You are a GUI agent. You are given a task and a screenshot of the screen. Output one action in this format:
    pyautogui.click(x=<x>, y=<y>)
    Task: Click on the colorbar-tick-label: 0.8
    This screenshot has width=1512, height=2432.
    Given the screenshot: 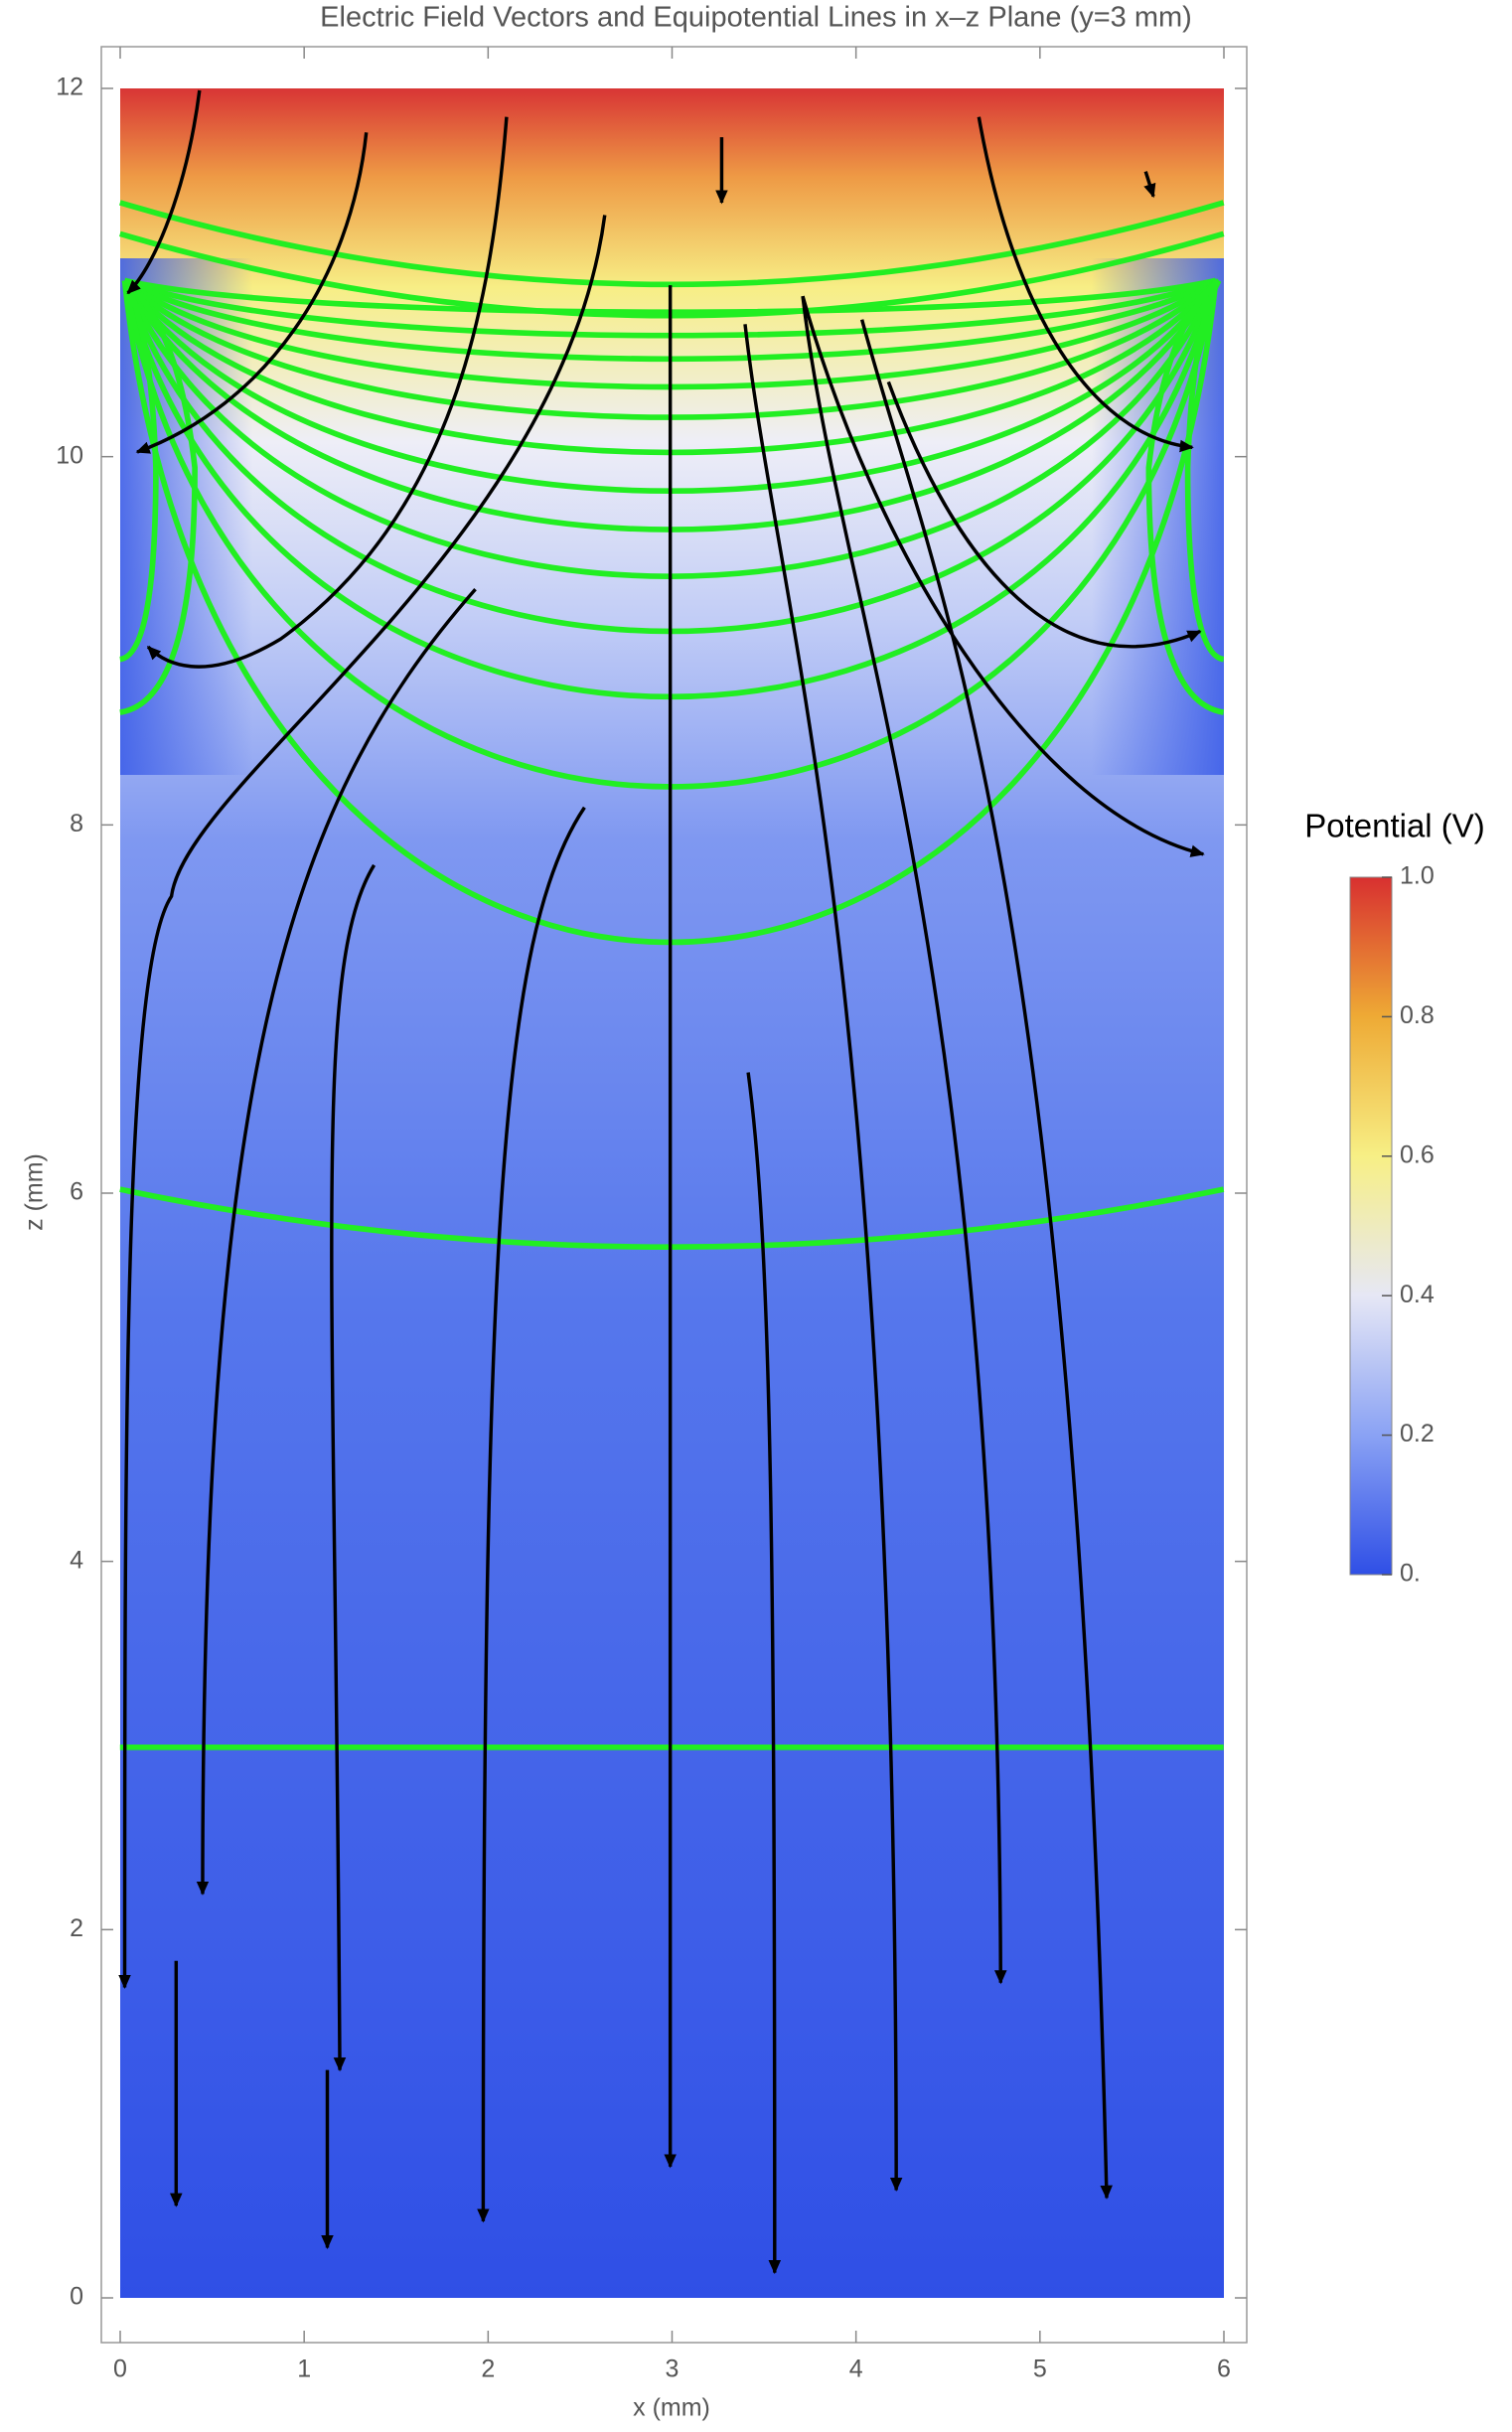 What is the action you would take?
    pyautogui.click(x=1417, y=1015)
    